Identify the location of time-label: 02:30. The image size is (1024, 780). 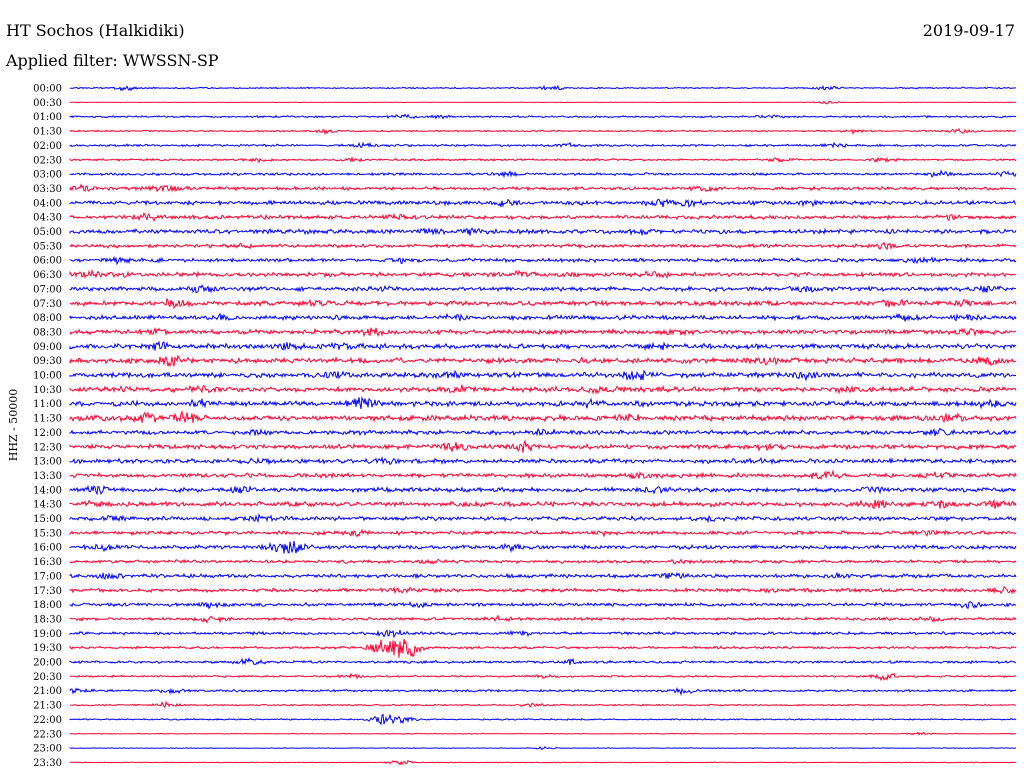
(47, 160).